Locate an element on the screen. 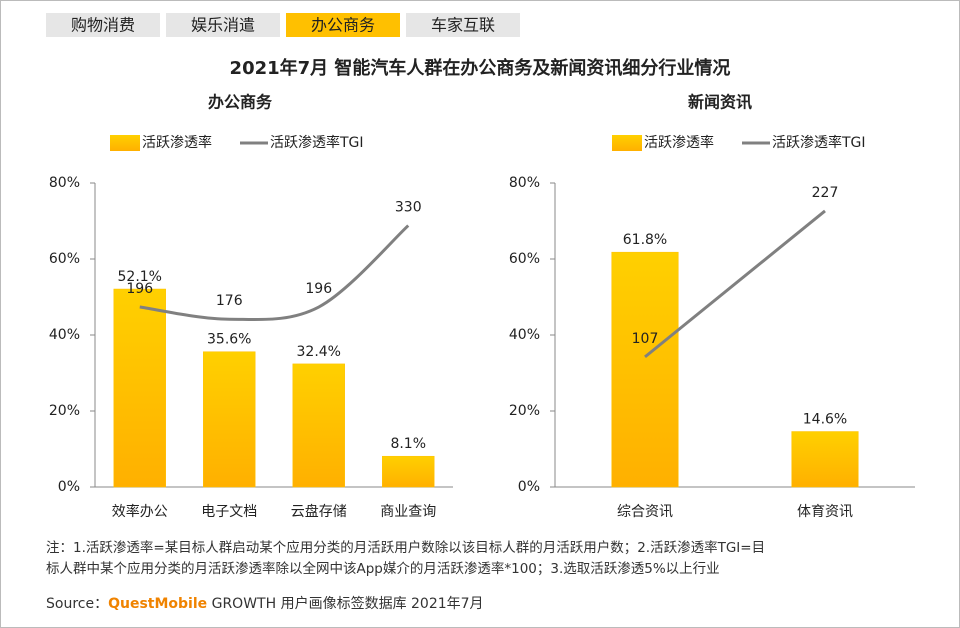 The height and width of the screenshot is (628, 960). line-value-label: 176 is located at coordinates (229, 301).